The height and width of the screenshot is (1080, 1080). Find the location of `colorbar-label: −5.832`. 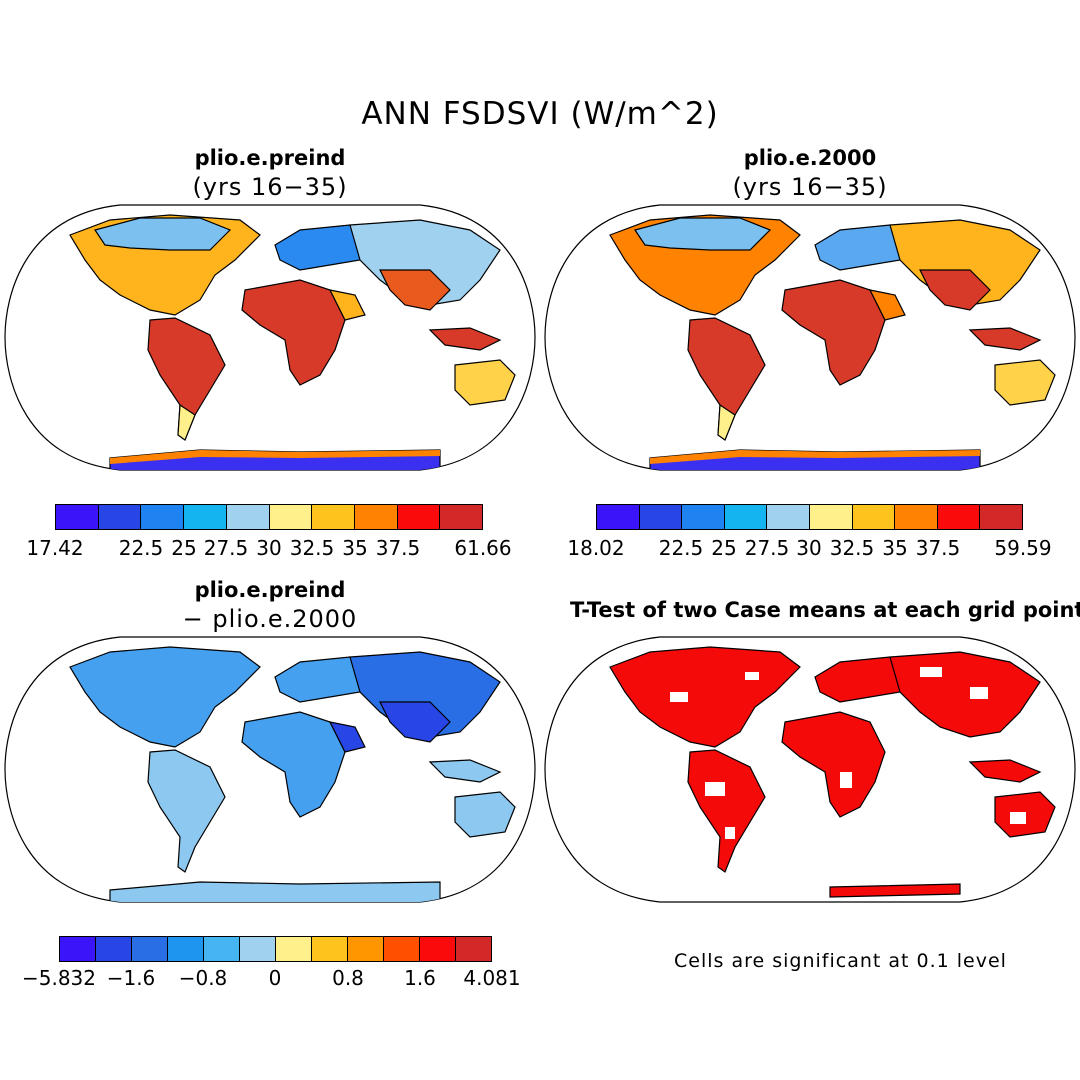

colorbar-label: −5.832 is located at coordinates (59, 978).